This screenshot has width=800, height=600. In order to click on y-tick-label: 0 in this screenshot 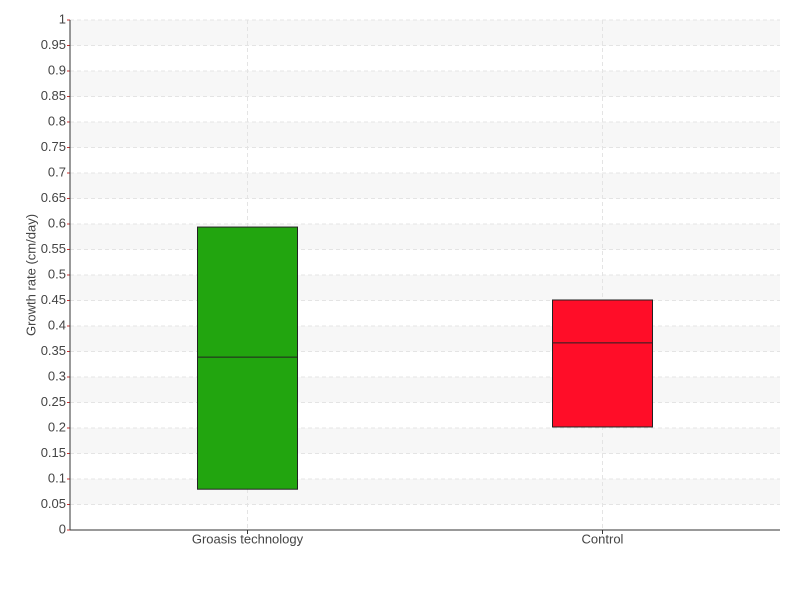, I will do `click(62, 528)`.